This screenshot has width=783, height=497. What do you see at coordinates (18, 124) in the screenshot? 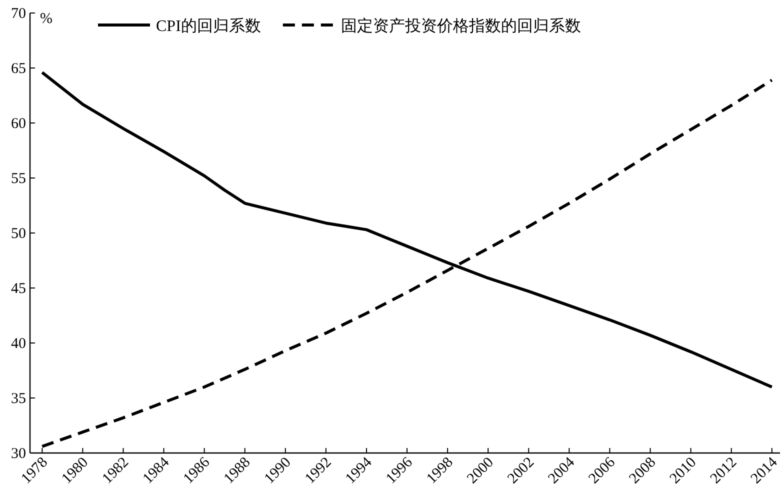
I see `y-tick-label: 60` at bounding box center [18, 124].